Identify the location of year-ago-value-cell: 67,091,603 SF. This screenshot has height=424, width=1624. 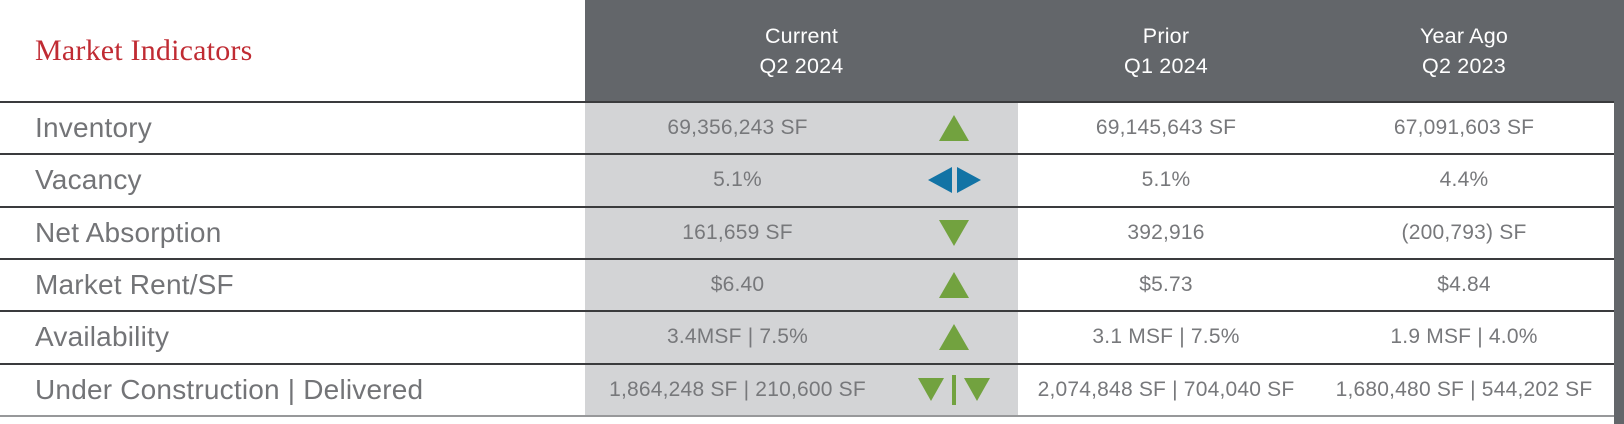
(1464, 127).